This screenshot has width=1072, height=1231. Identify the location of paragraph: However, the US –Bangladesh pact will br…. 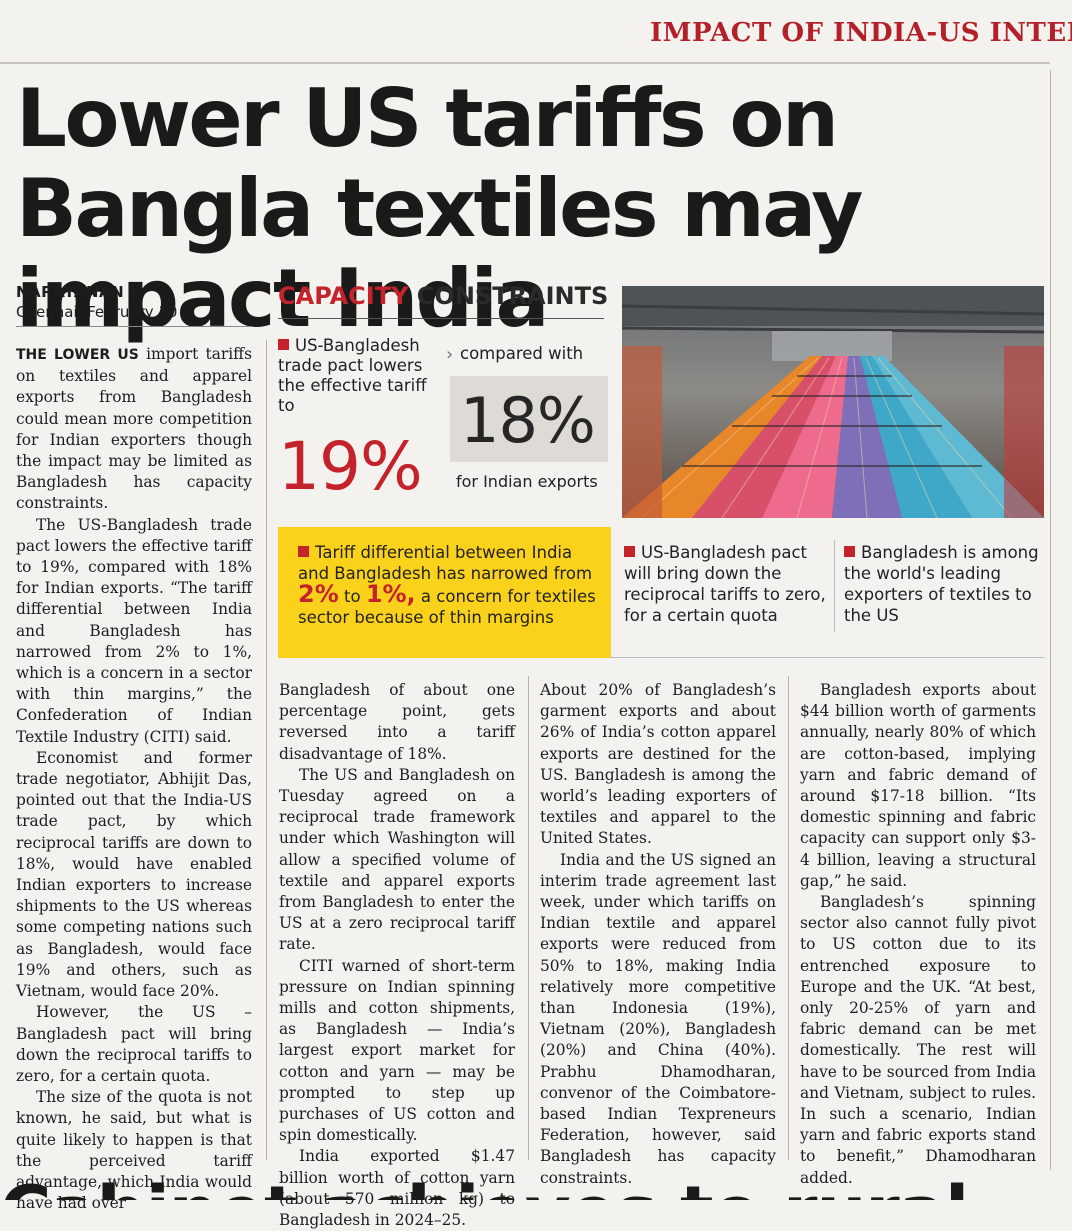
(134, 1044).